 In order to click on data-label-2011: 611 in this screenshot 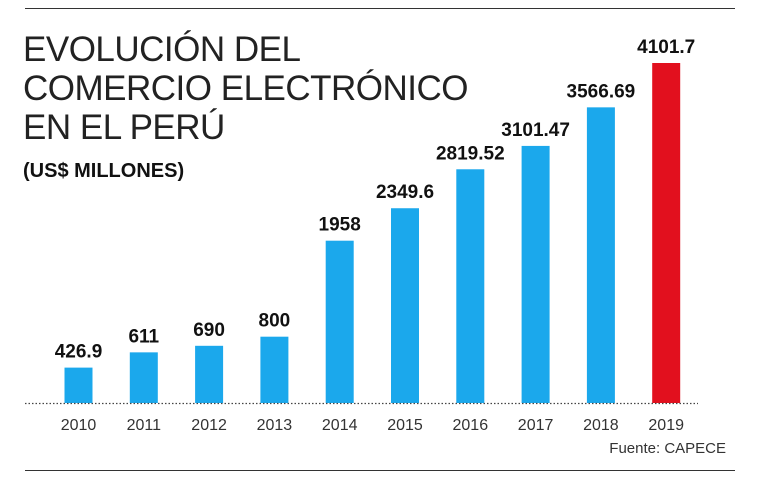, I will do `click(143, 336)`.